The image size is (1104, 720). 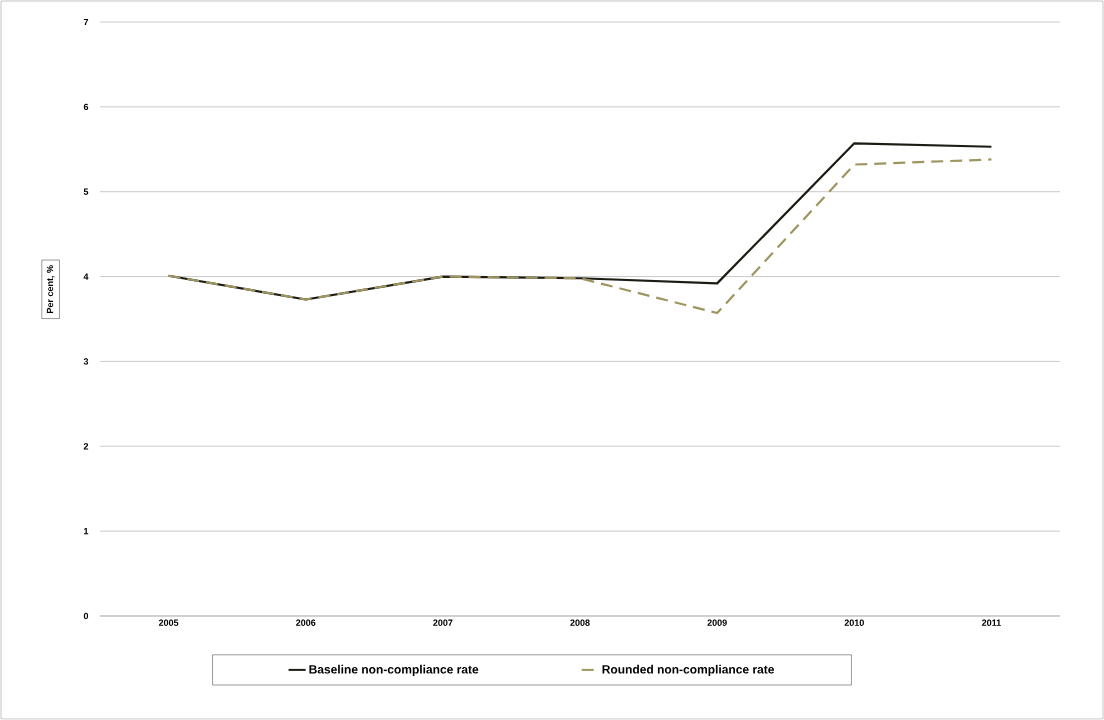 What do you see at coordinates (86, 22) in the screenshot?
I see `y-tick-label: 7` at bounding box center [86, 22].